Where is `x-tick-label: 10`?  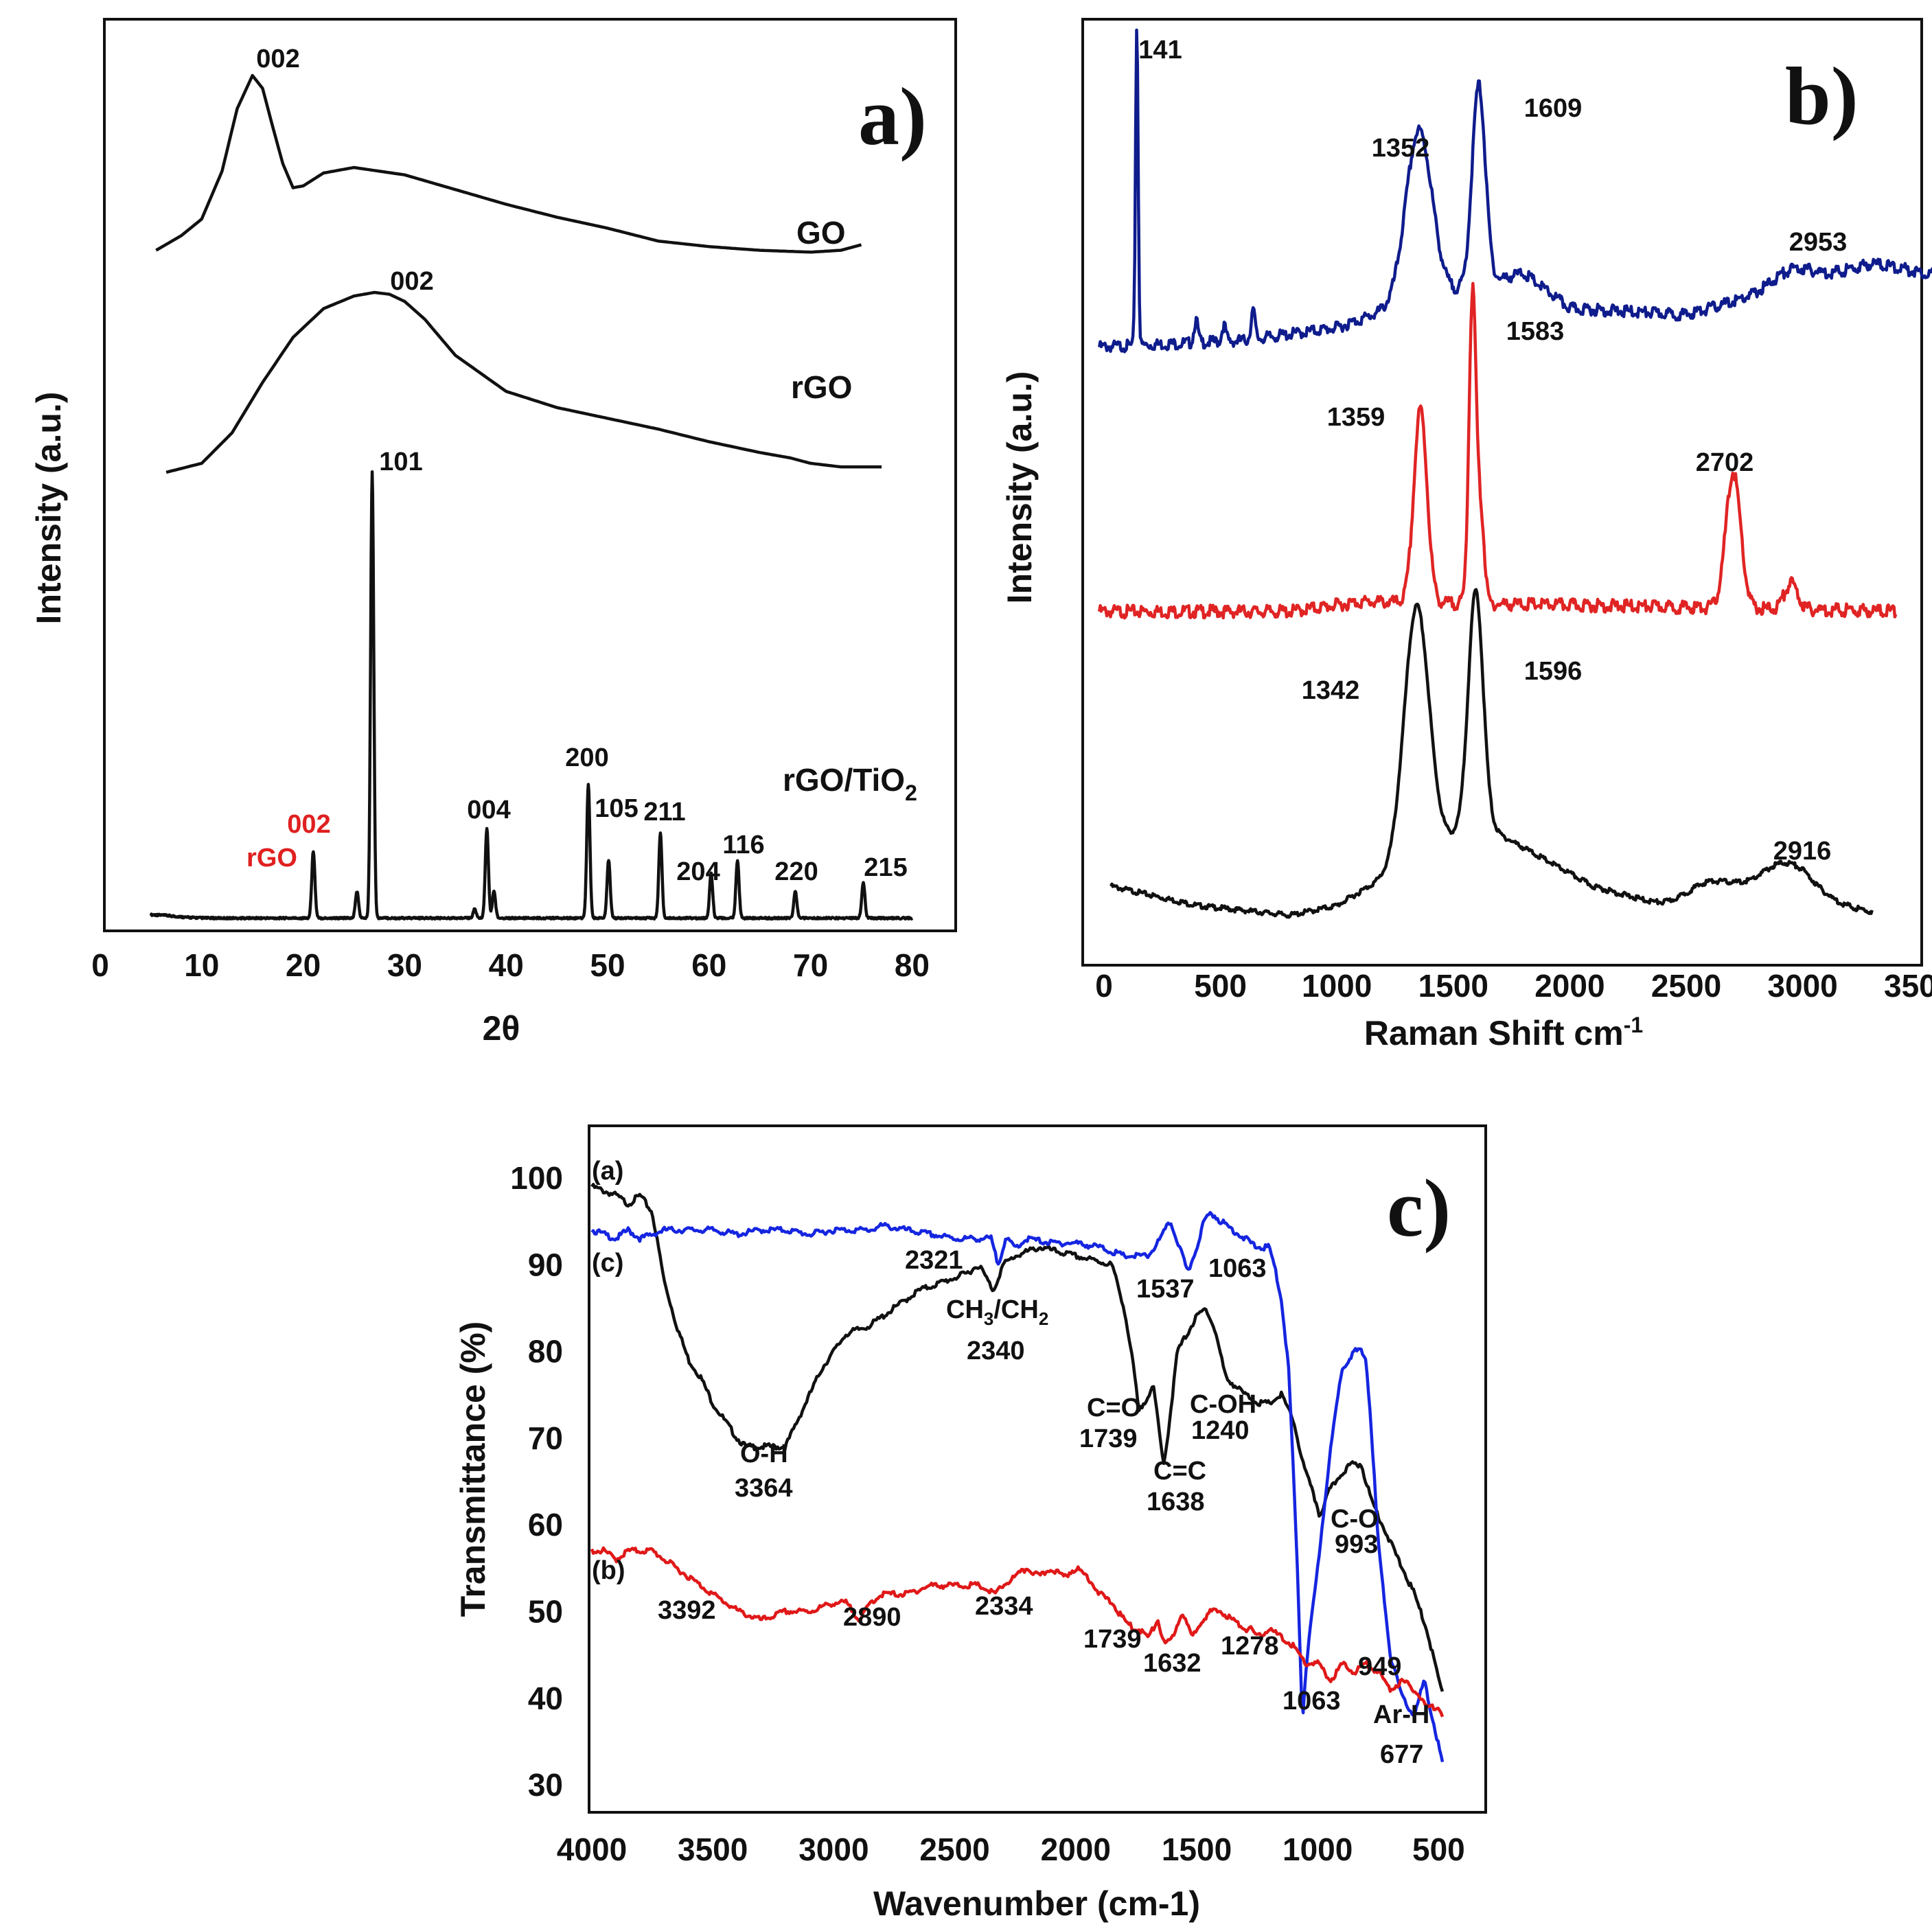
x-tick-label: 10 is located at coordinates (201, 965).